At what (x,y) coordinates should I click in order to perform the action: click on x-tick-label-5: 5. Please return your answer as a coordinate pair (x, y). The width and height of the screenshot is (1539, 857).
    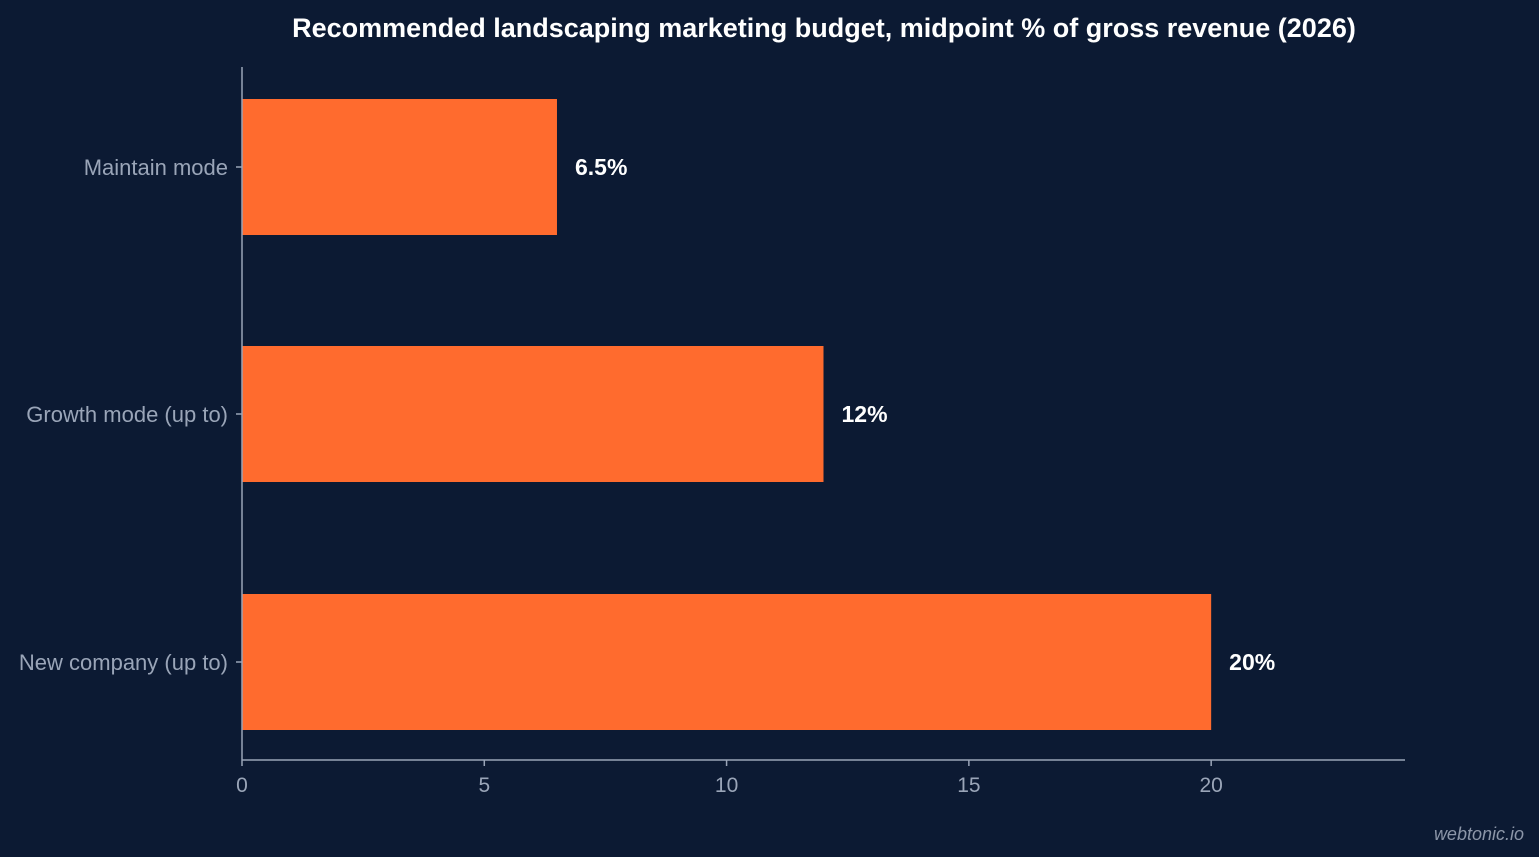
    Looking at the image, I should click on (484, 785).